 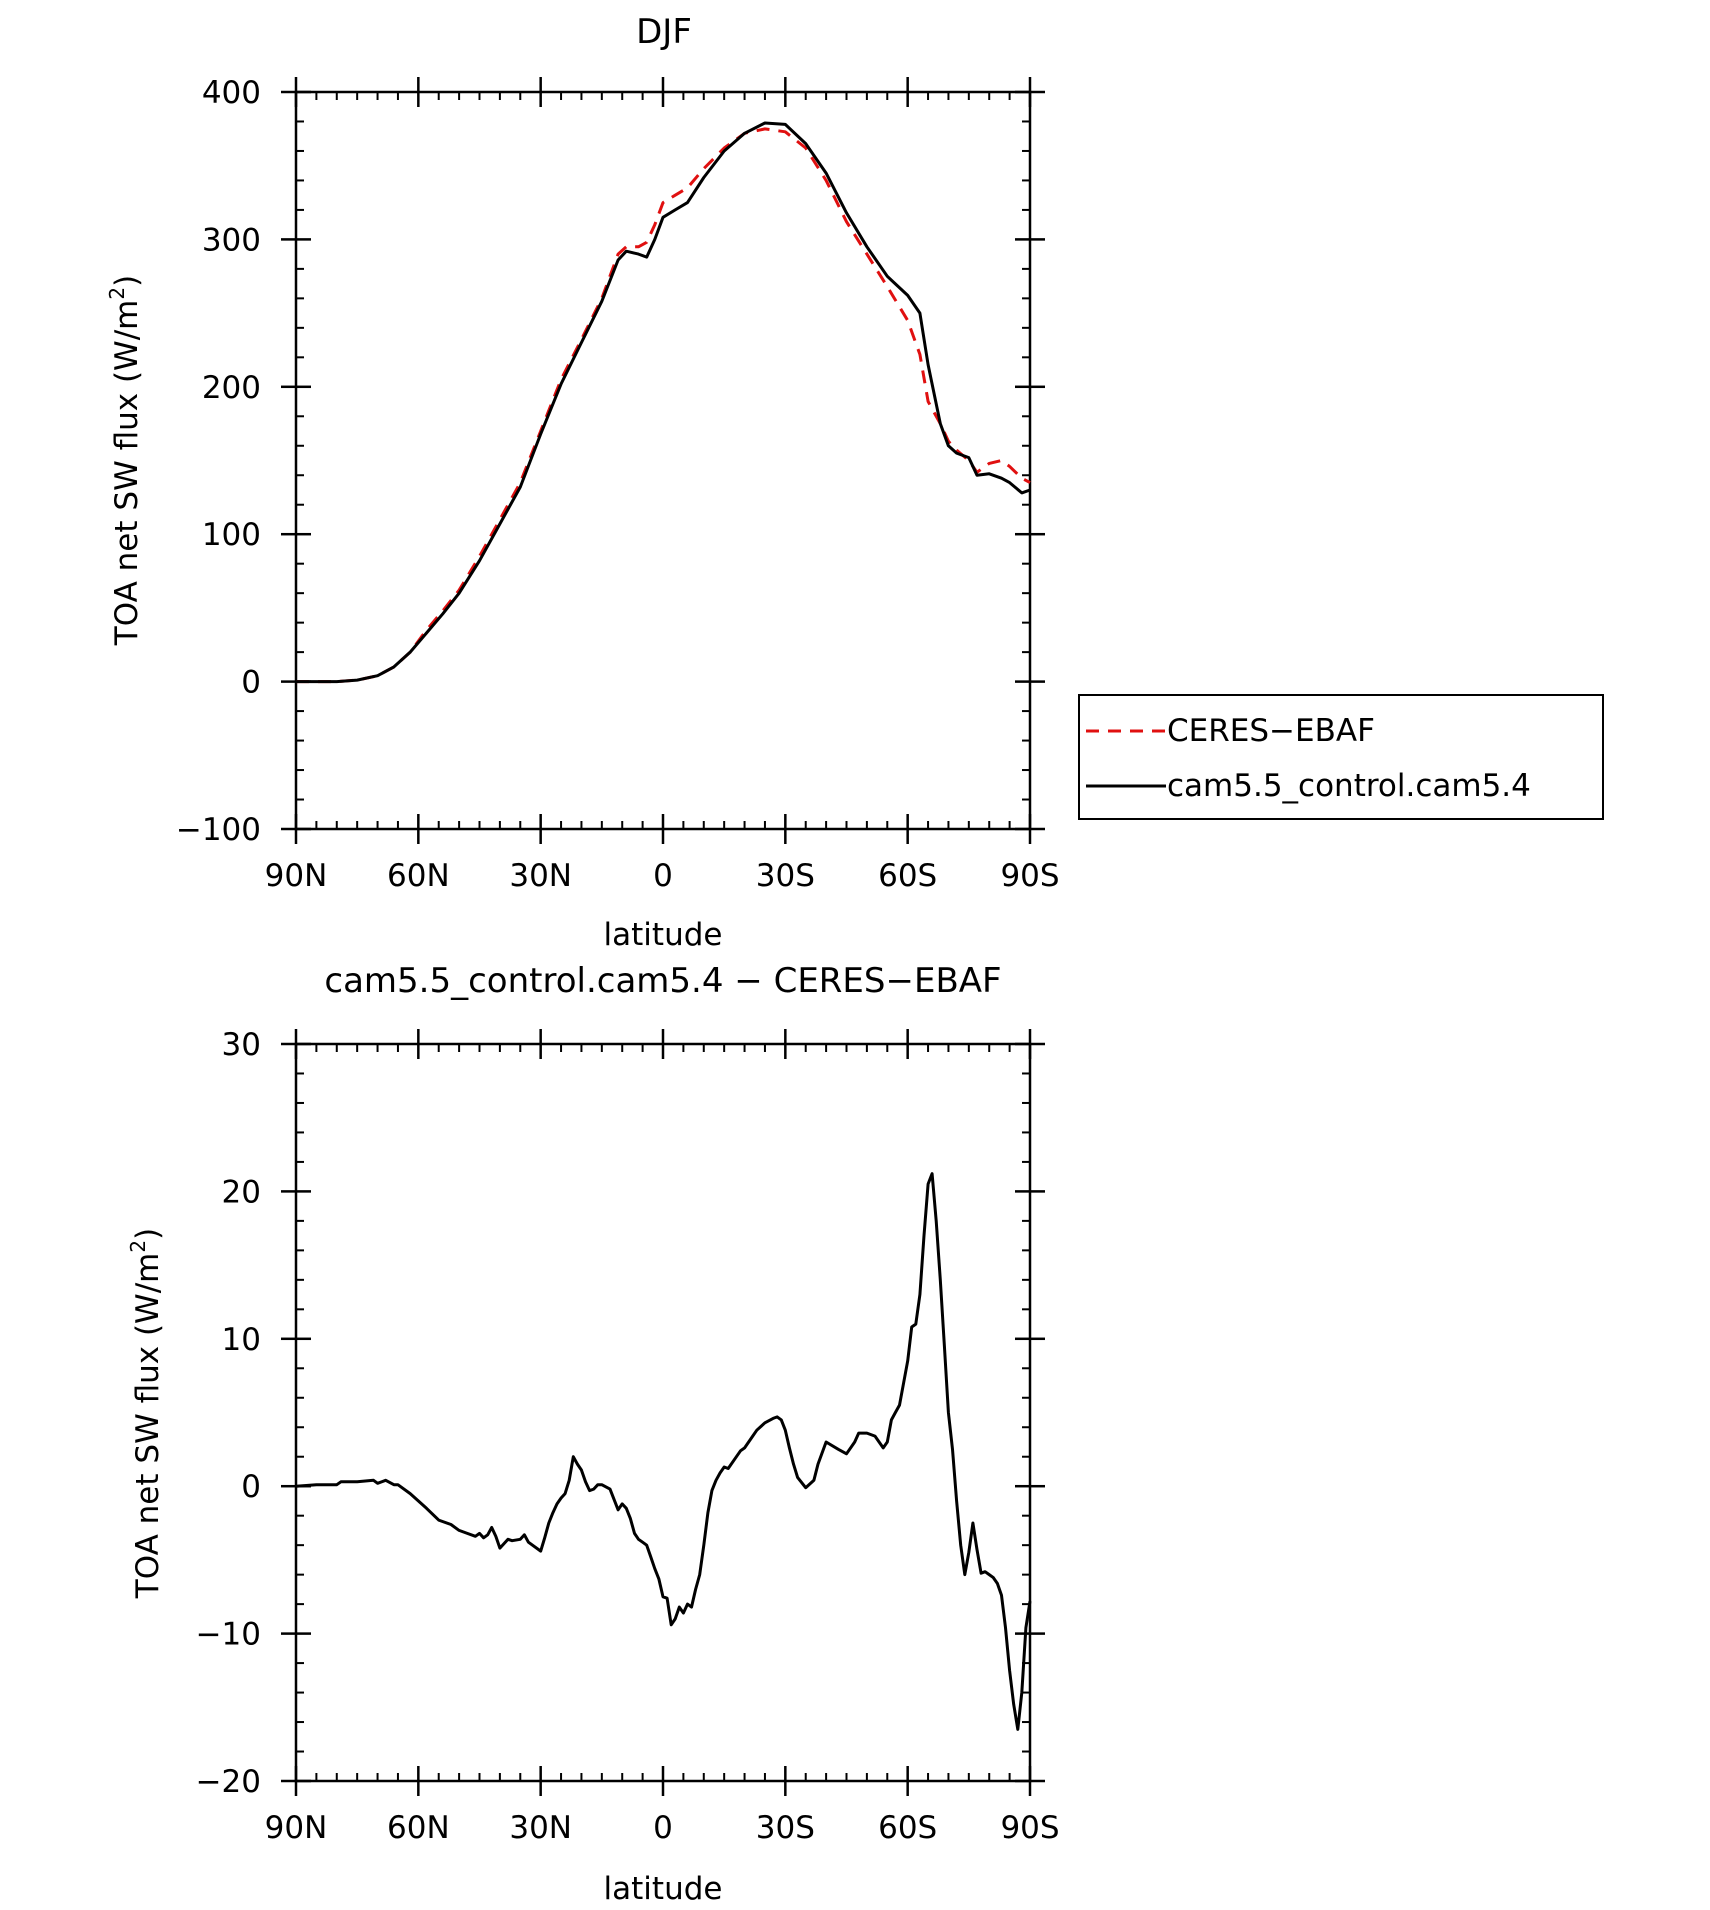 I want to click on bottom-series-lines, so click(x=663, y=1451).